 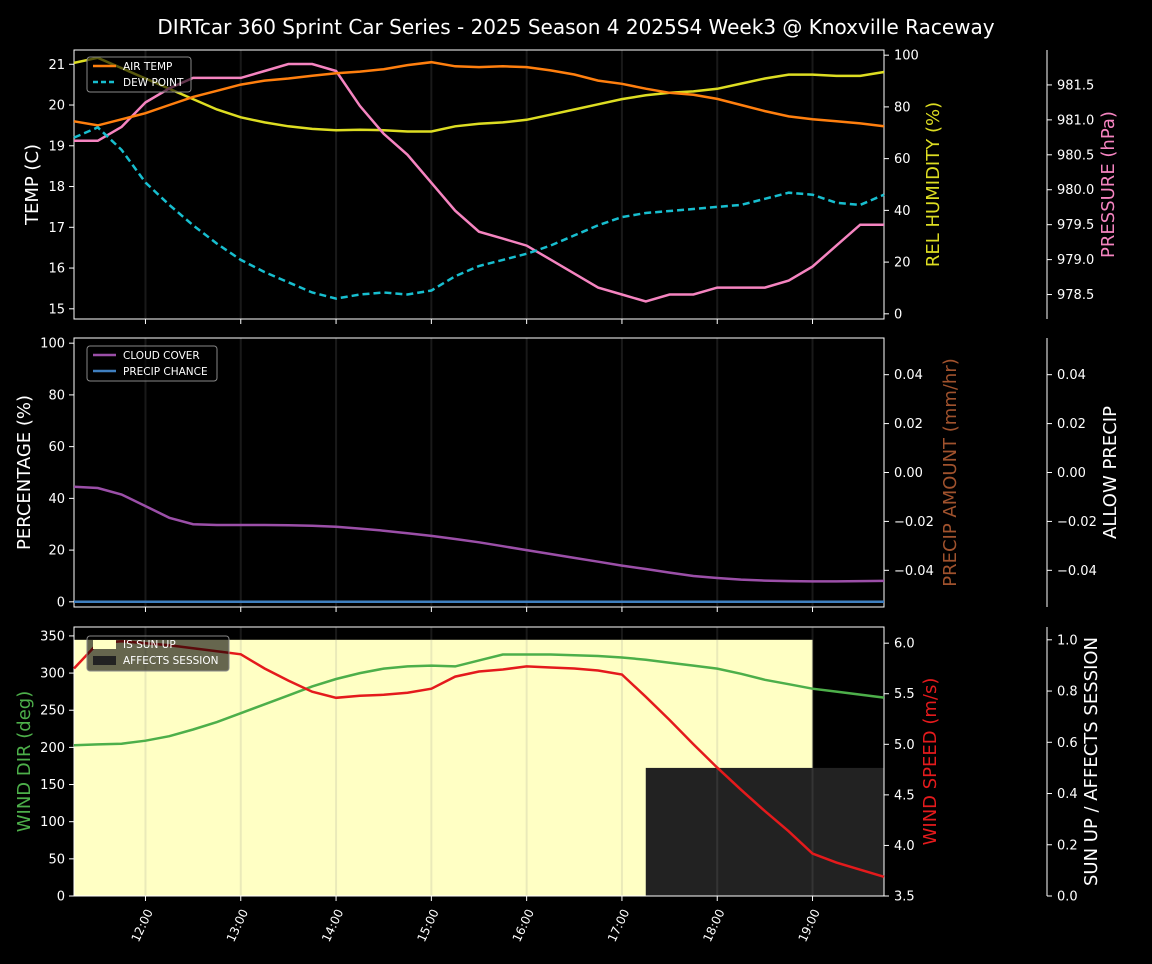 What do you see at coordinates (479, 534) in the screenshot?
I see `cloud-cover-line` at bounding box center [479, 534].